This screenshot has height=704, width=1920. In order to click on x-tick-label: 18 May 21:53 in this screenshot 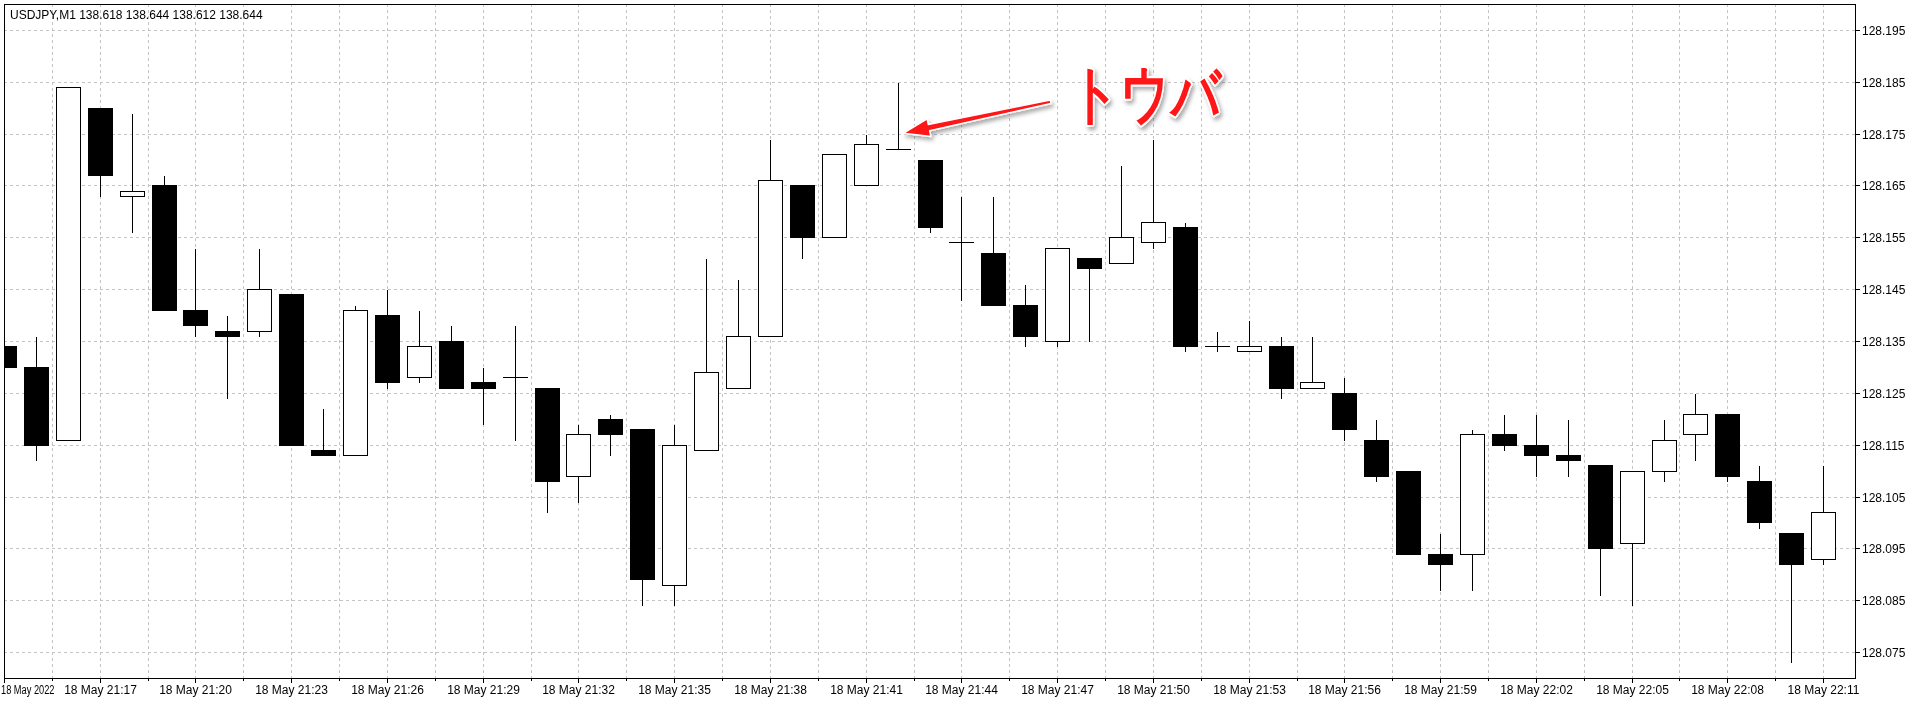, I will do `click(1250, 690)`.